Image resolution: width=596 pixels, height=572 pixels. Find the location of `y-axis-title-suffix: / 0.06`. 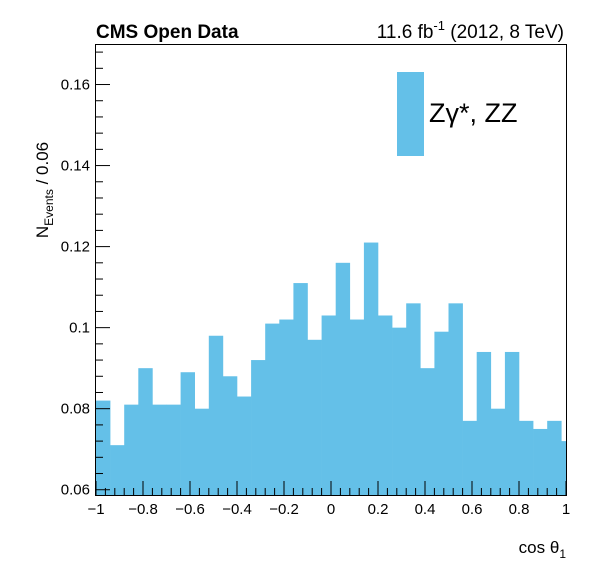

y-axis-title-suffix: / 0.06 is located at coordinates (42, 165).